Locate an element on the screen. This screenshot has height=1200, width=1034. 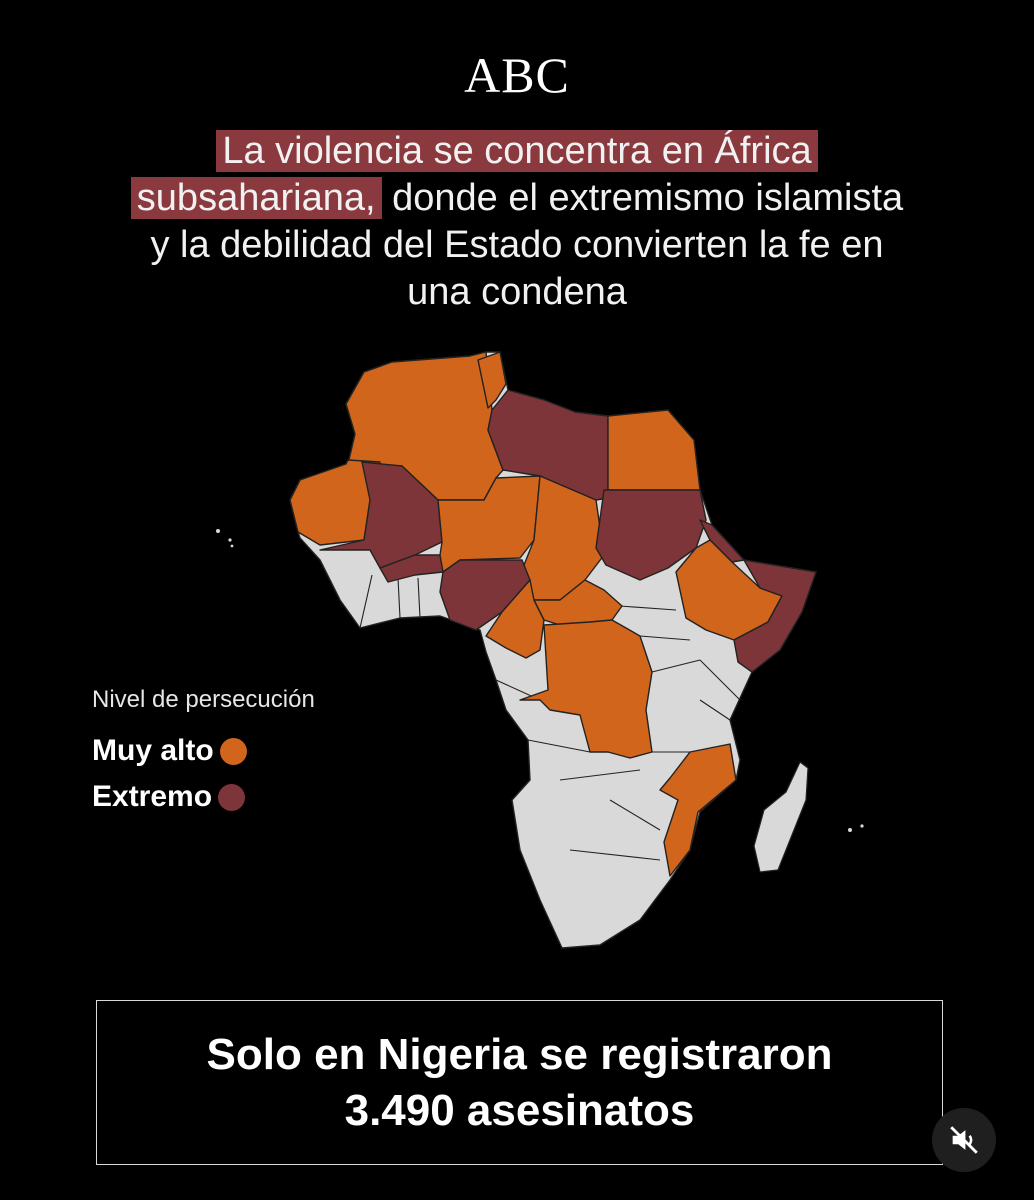
headline-highlight-2: subsahariana, is located at coordinates (256, 198).